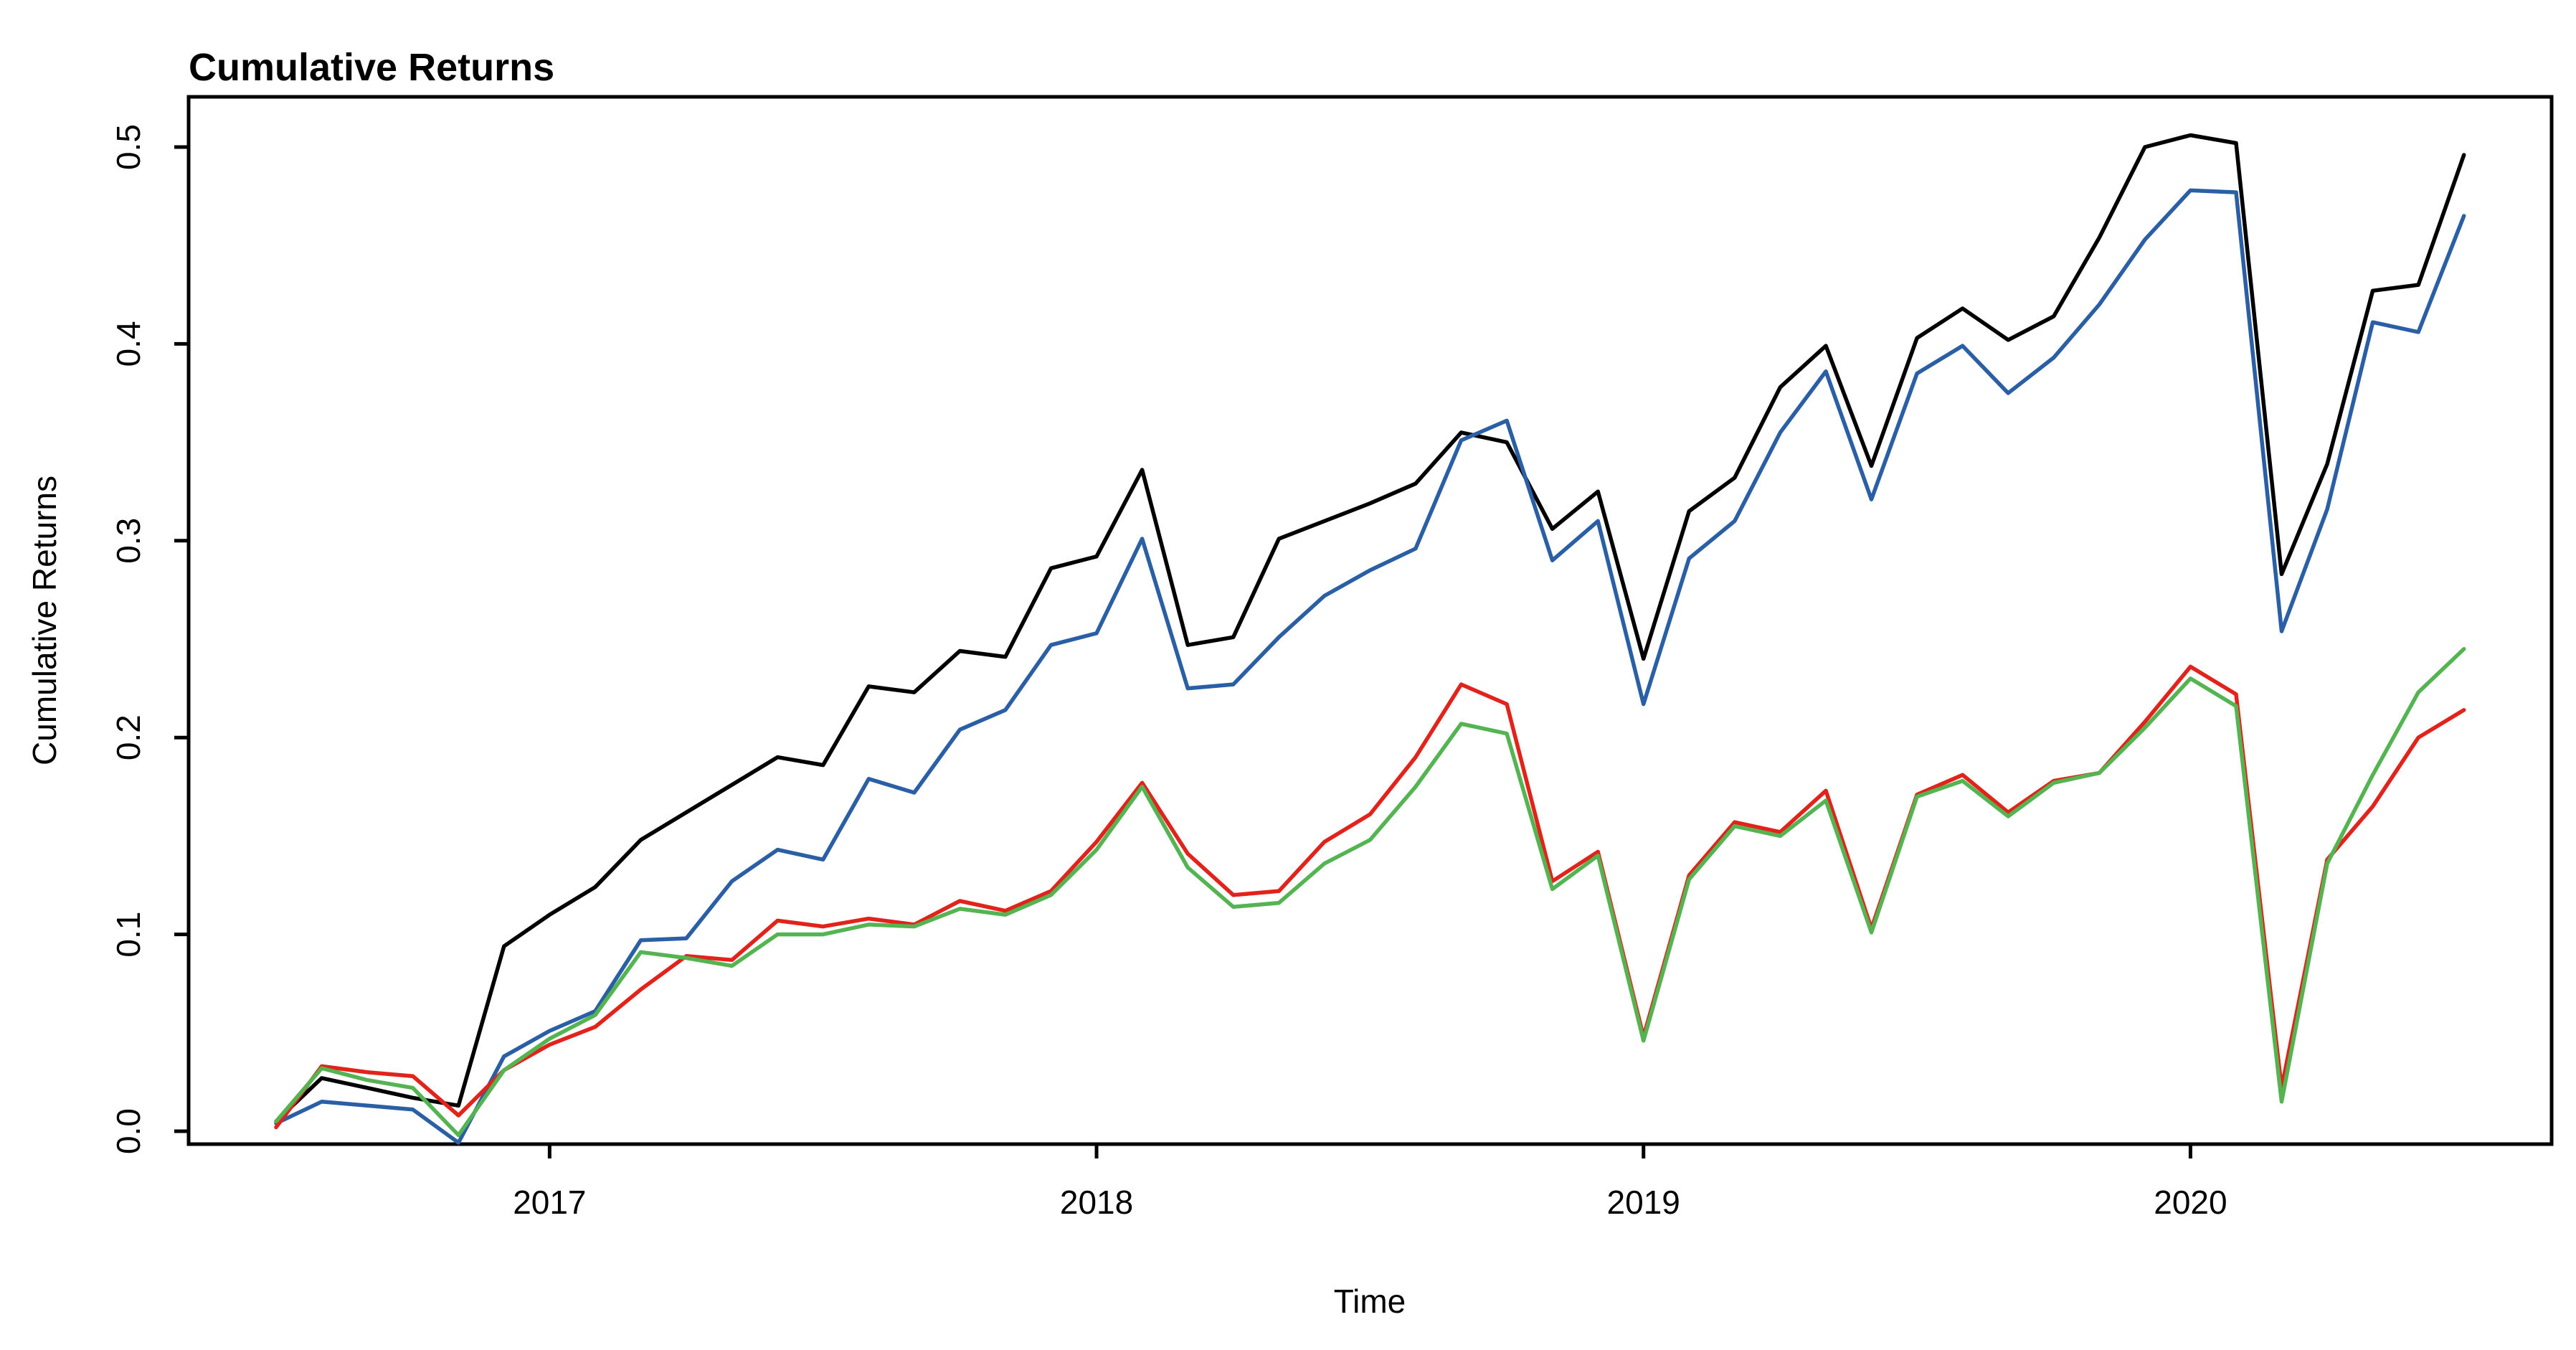 This screenshot has width=2576, height=1350. What do you see at coordinates (1370, 1301) in the screenshot?
I see `x-axis-label: Time` at bounding box center [1370, 1301].